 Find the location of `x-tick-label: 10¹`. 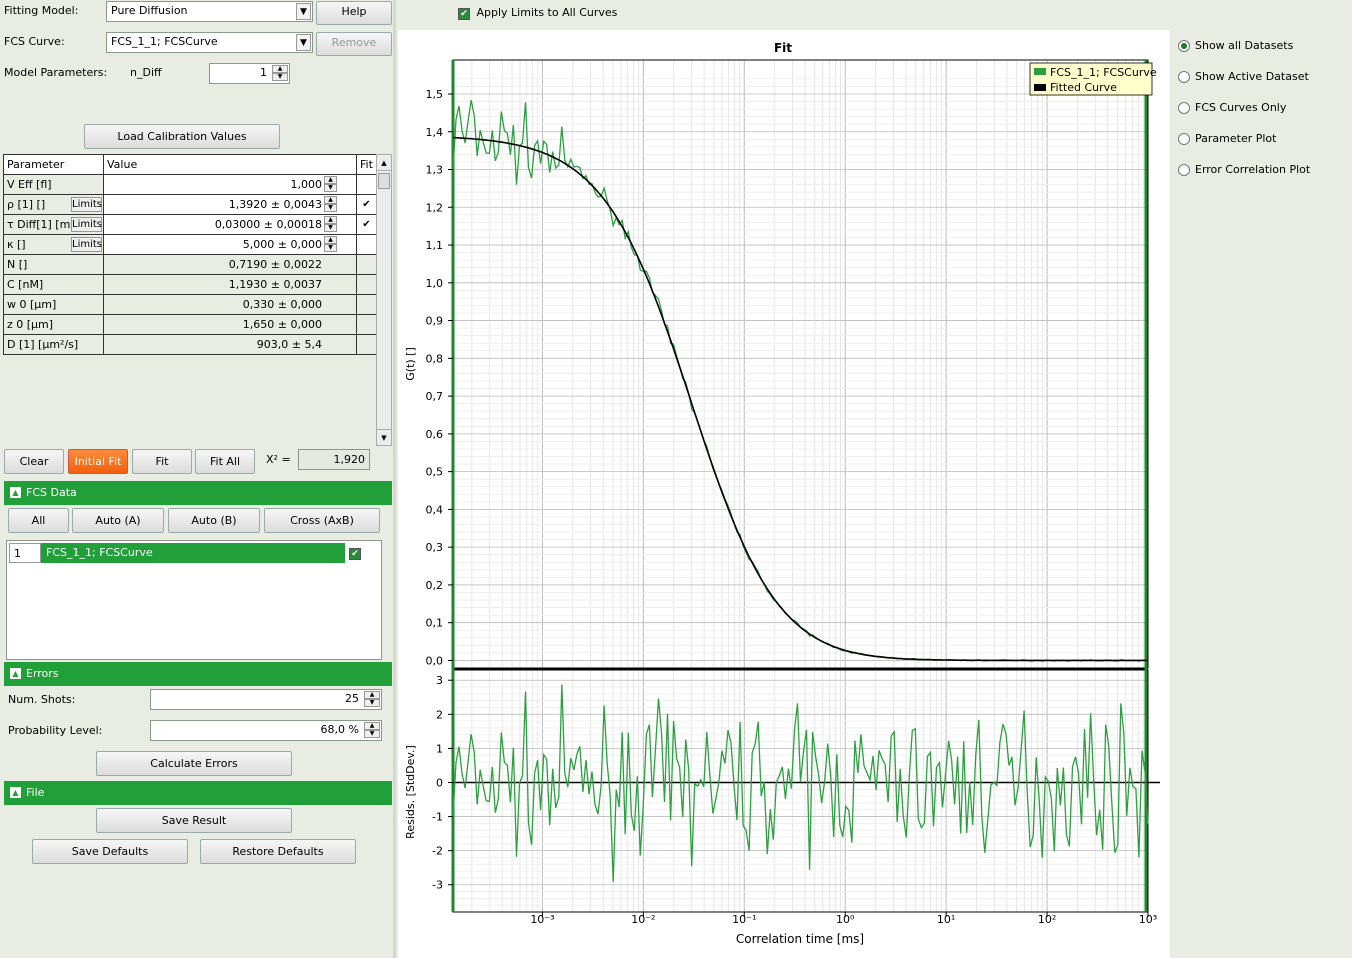

x-tick-label: 10¹ is located at coordinates (946, 919).